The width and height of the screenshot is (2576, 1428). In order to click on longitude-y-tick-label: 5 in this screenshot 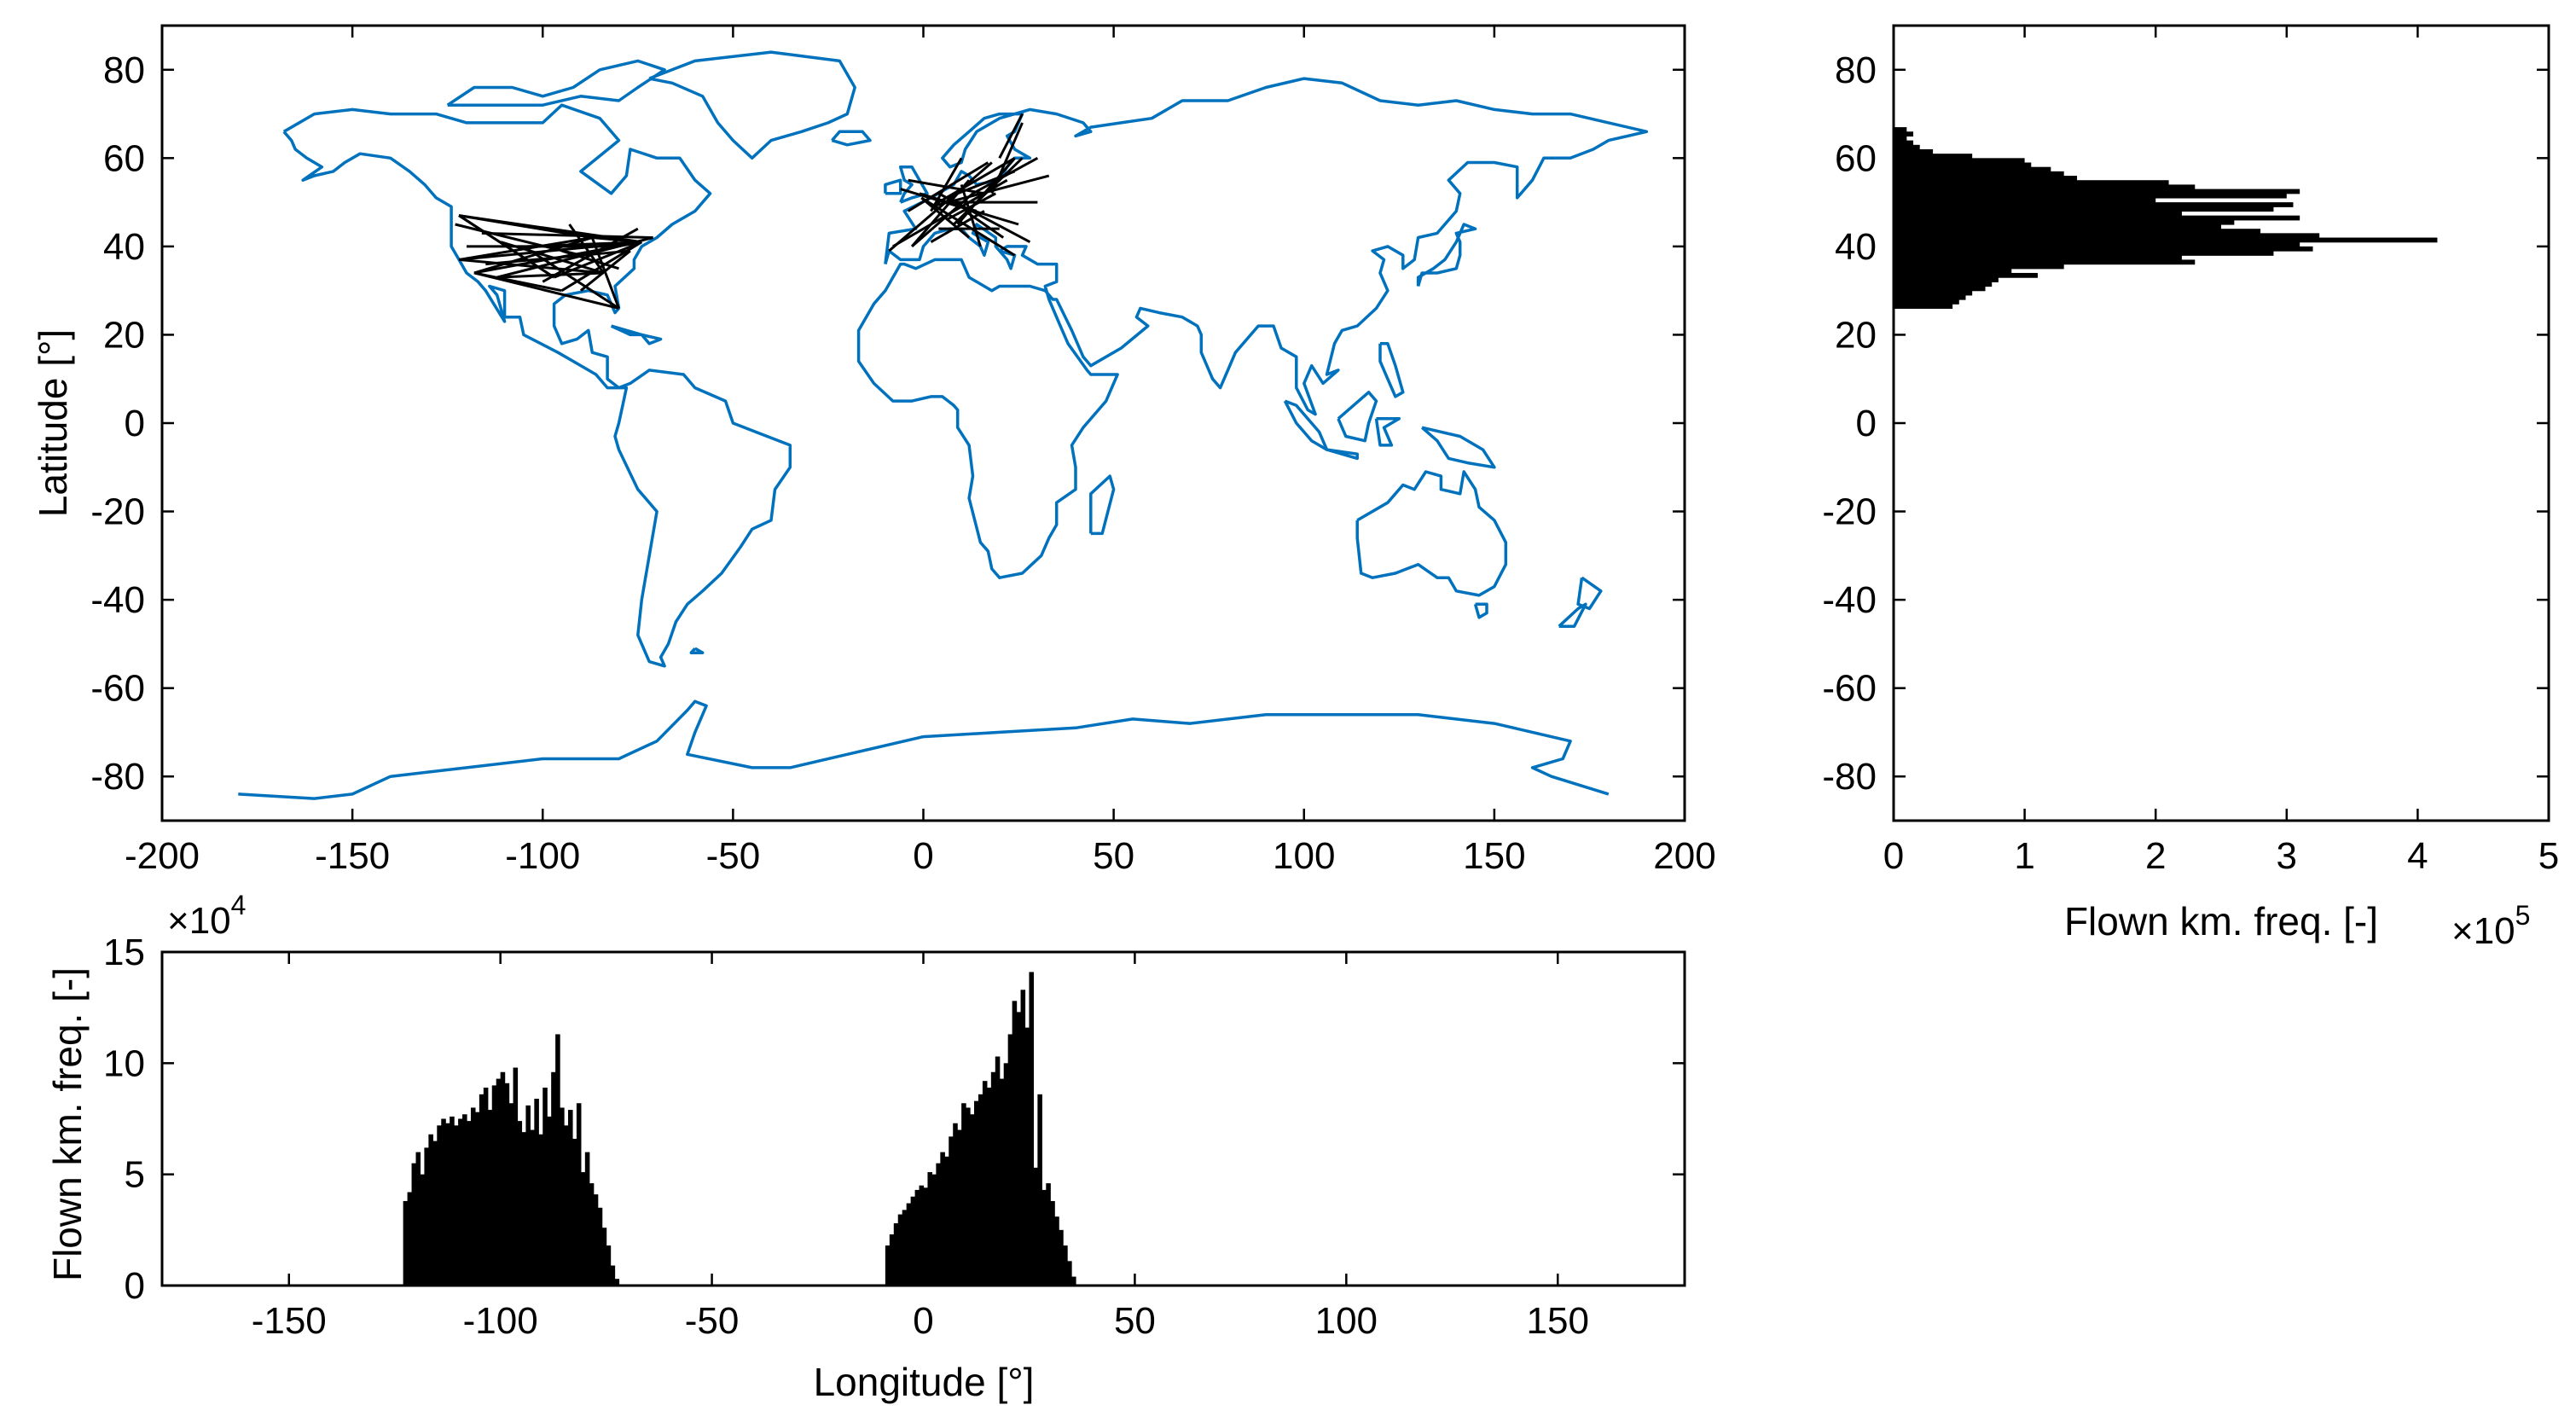, I will do `click(135, 1175)`.